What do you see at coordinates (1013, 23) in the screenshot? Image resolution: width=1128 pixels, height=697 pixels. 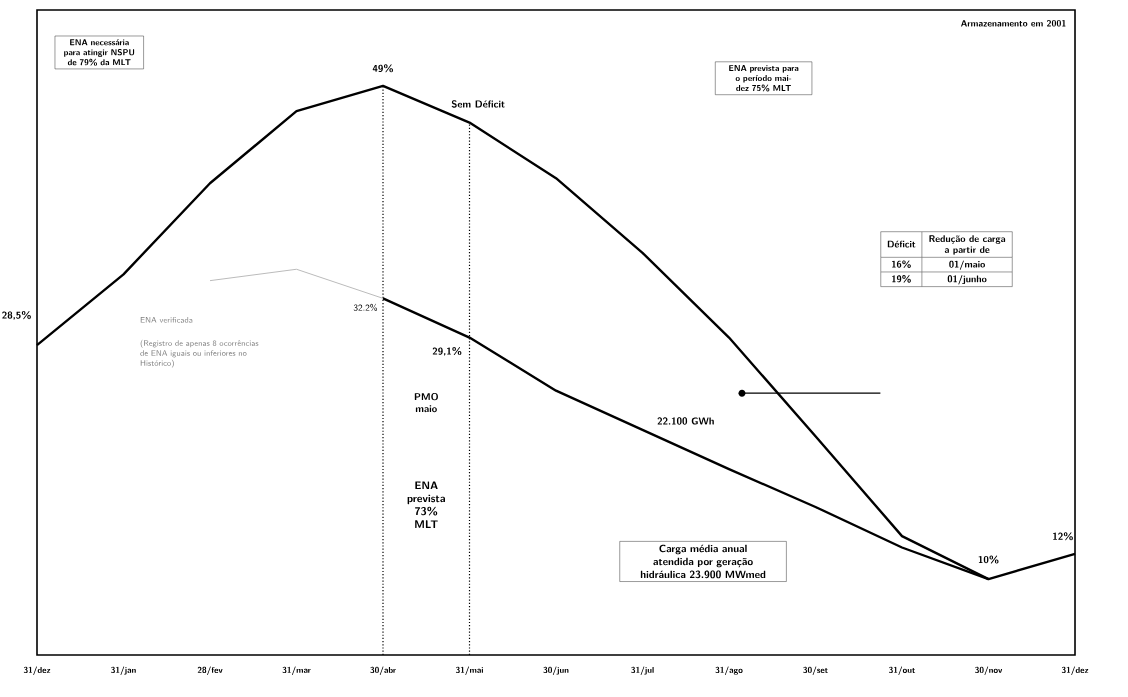 I see `text: Armazenamento em 2001` at bounding box center [1013, 23].